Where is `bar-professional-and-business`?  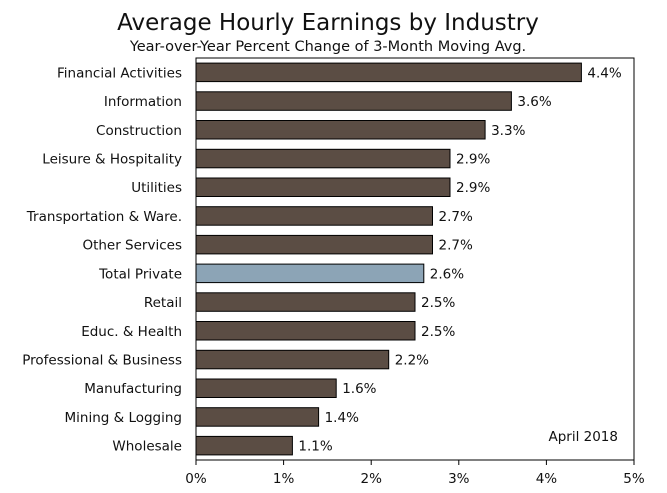
bar-professional-and-business is located at coordinates (292, 359).